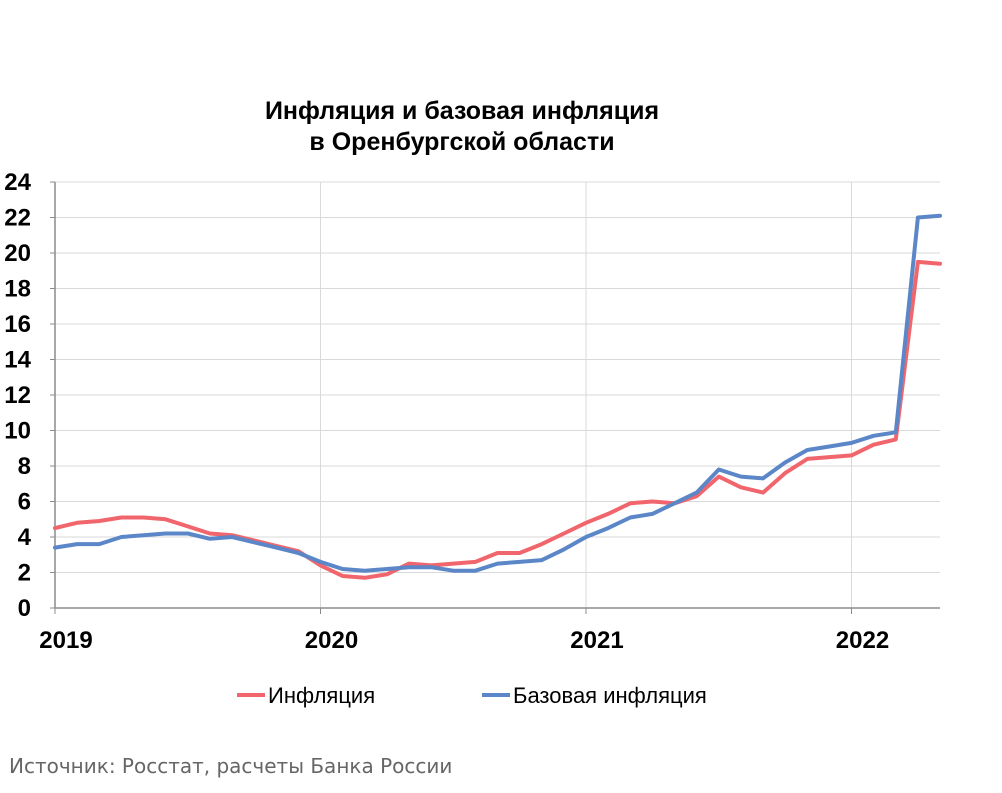  I want to click on y-tick-label: 20, so click(17, 253).